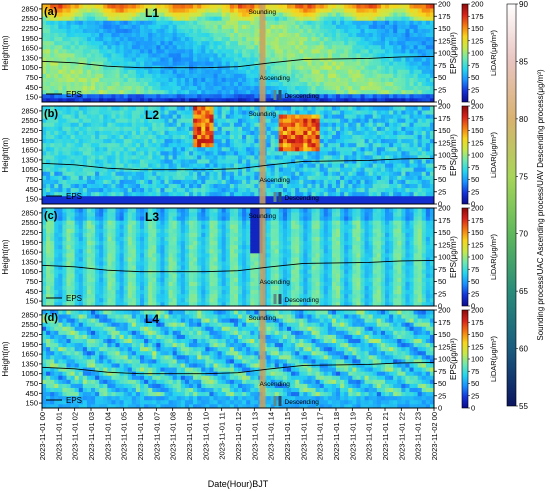  Describe the element at coordinates (442, 179) in the screenshot. I see `eps-tick-label: 50` at that location.